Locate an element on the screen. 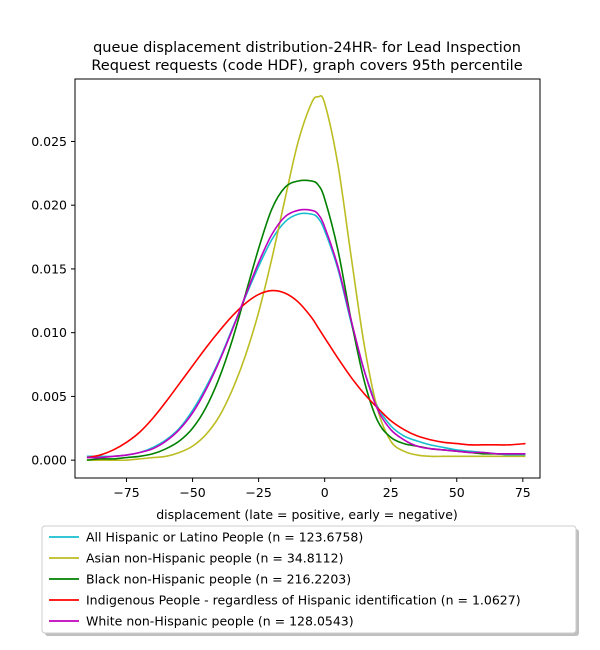 The width and height of the screenshot is (600, 650). legend-label: White non-Hispanic people (n = 128.0543) is located at coordinates (220, 621).